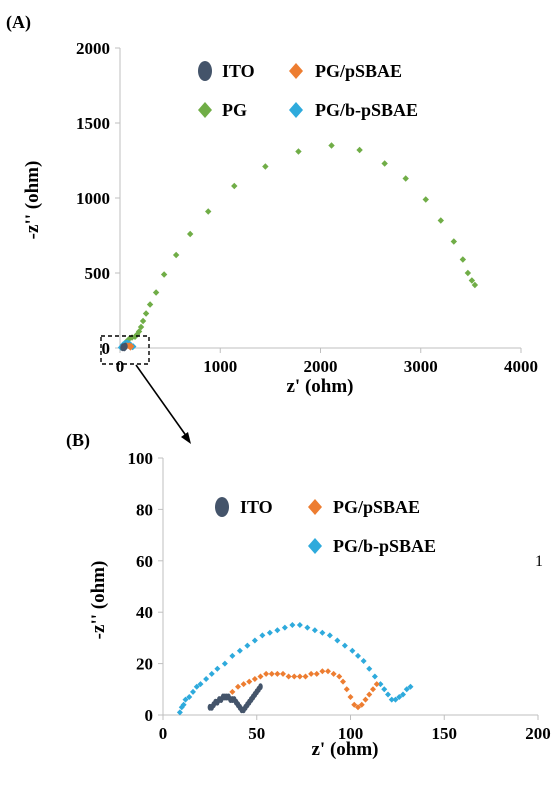 The image size is (558, 785). What do you see at coordinates (98, 600) in the screenshot?
I see `panel-b-y-axis-title: -z'' (ohm)` at bounding box center [98, 600].